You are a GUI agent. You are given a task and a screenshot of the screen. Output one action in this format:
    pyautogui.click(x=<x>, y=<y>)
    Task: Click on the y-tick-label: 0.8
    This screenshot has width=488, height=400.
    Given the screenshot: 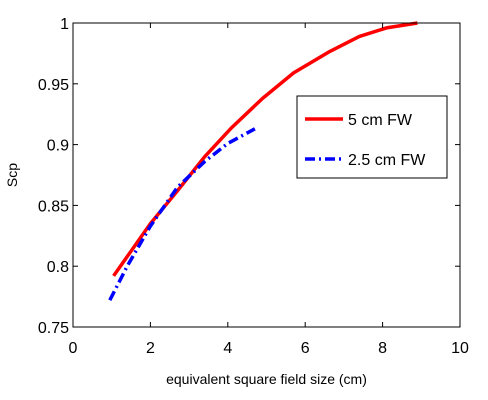 What is the action you would take?
    pyautogui.click(x=58, y=267)
    